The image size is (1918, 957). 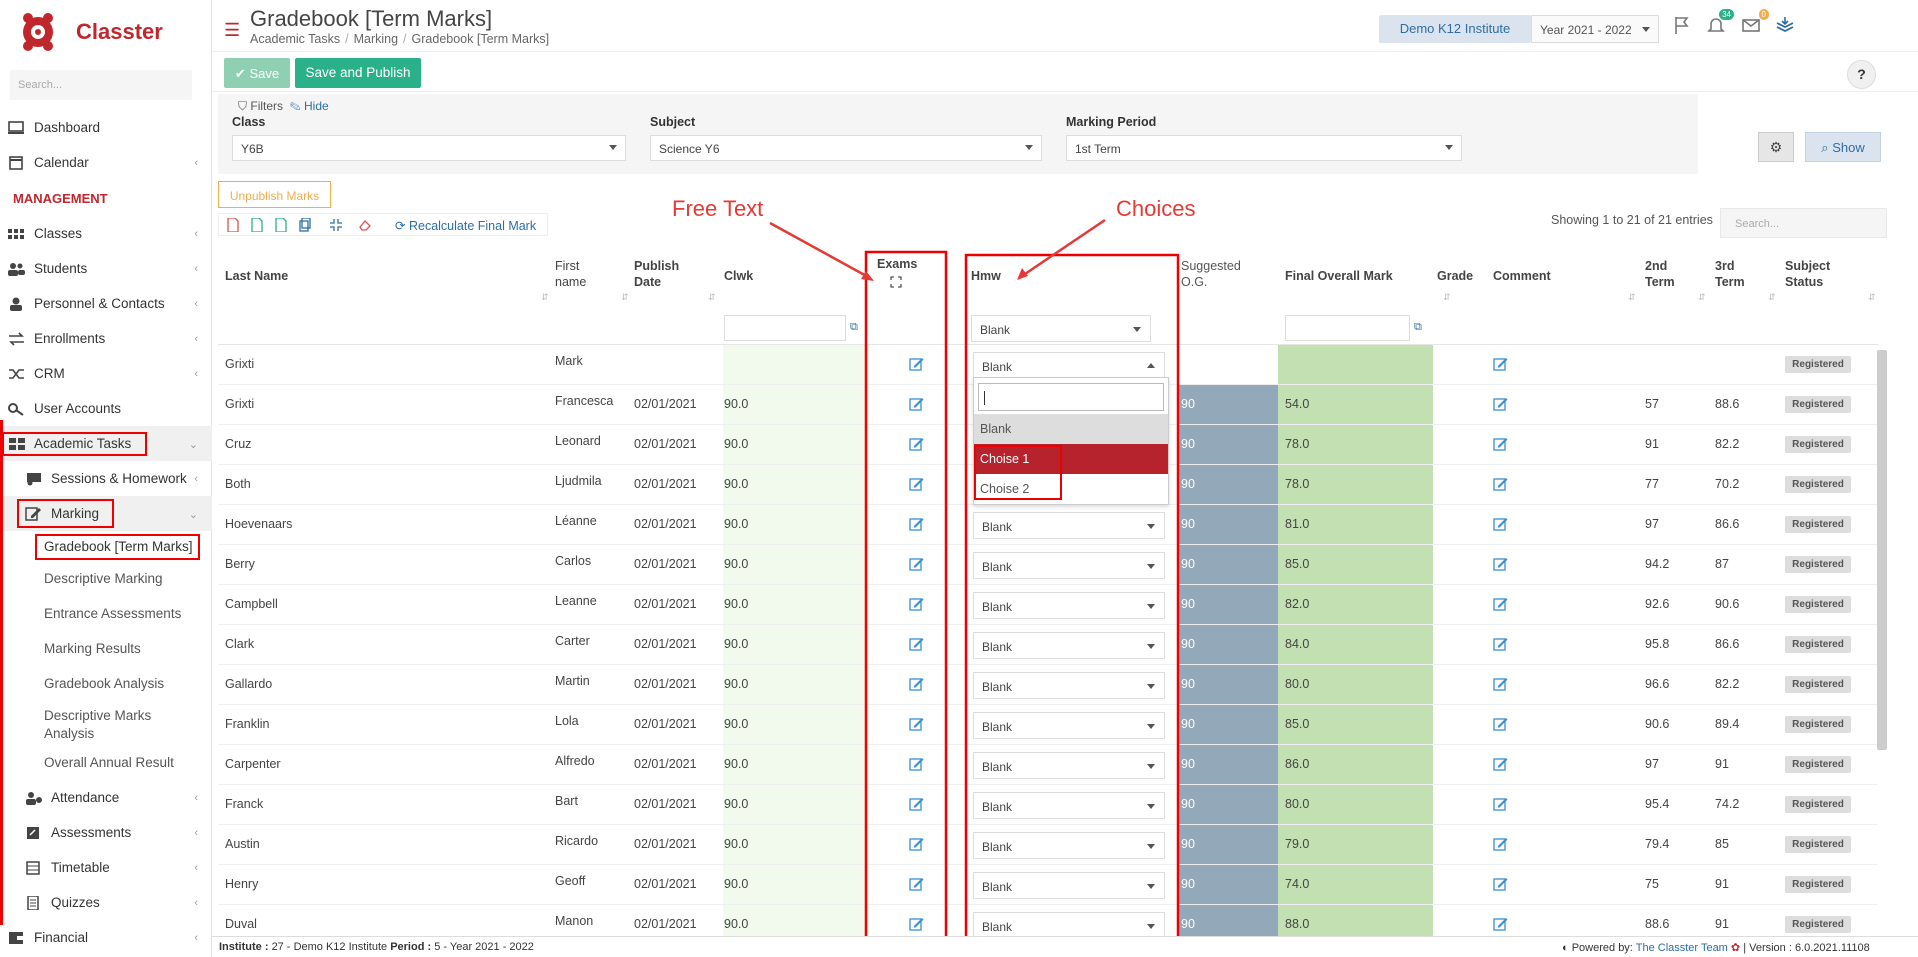 I want to click on sidebar-item-students: Students ‹, so click(x=106, y=268).